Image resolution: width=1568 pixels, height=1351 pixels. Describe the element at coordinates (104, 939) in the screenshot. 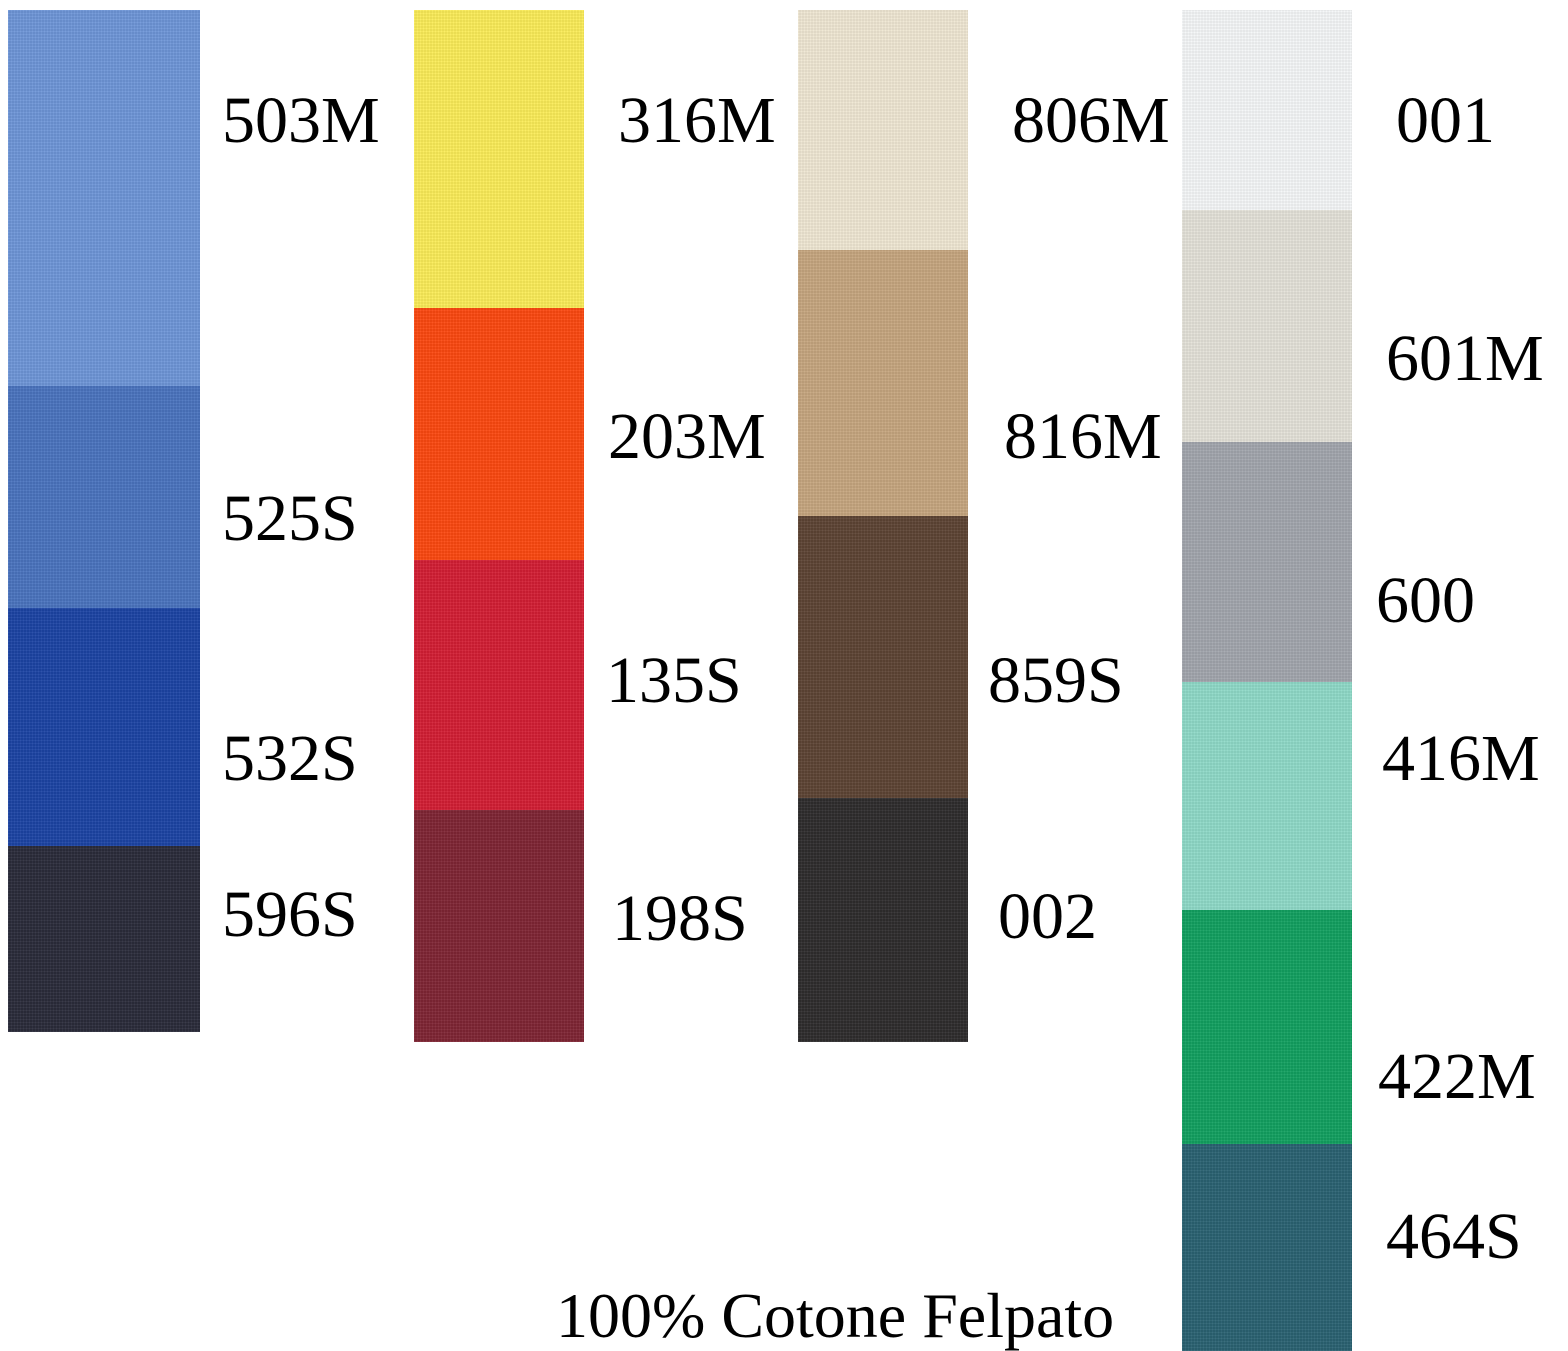

I see `swatch-596S` at that location.